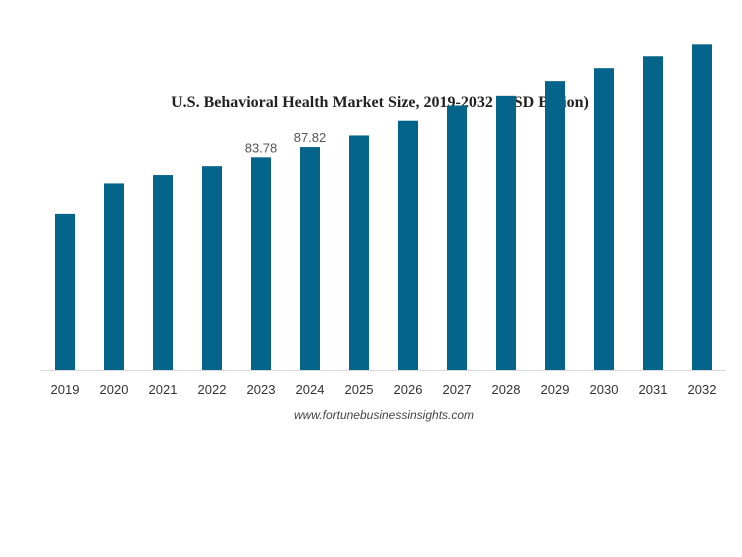 Image resolution: width=742 pixels, height=557 pixels. What do you see at coordinates (506, 389) in the screenshot?
I see `x-tick-label: 2028` at bounding box center [506, 389].